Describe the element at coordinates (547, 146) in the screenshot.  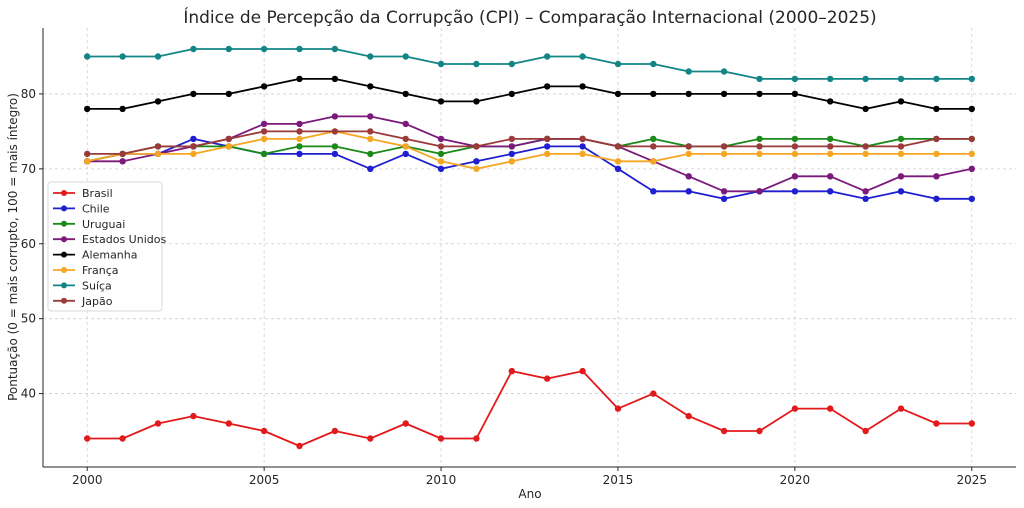
I see `data-point-chile-2013` at that location.